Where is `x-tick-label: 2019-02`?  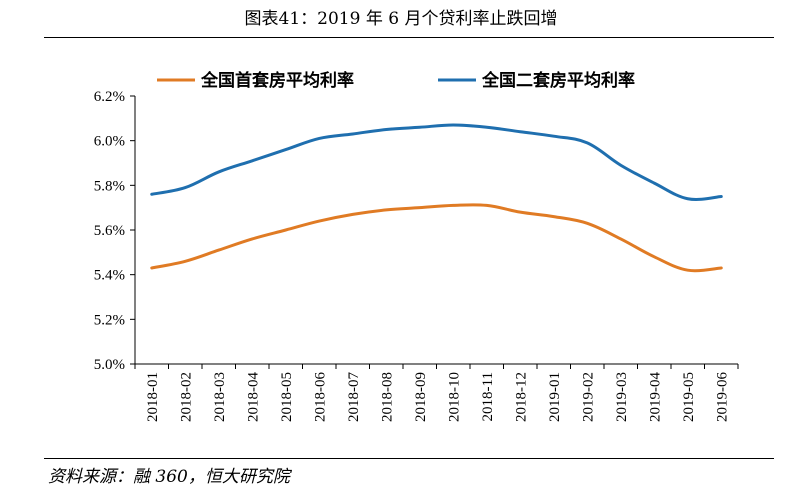 x-tick-label: 2019-02 is located at coordinates (588, 397).